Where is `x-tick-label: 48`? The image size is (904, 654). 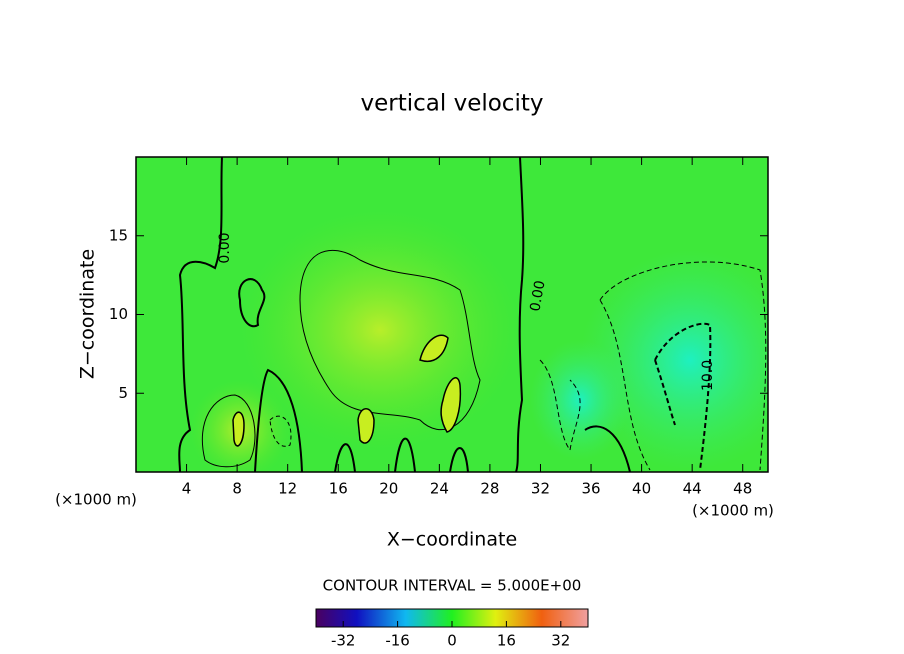
x-tick-label: 48 is located at coordinates (742, 489).